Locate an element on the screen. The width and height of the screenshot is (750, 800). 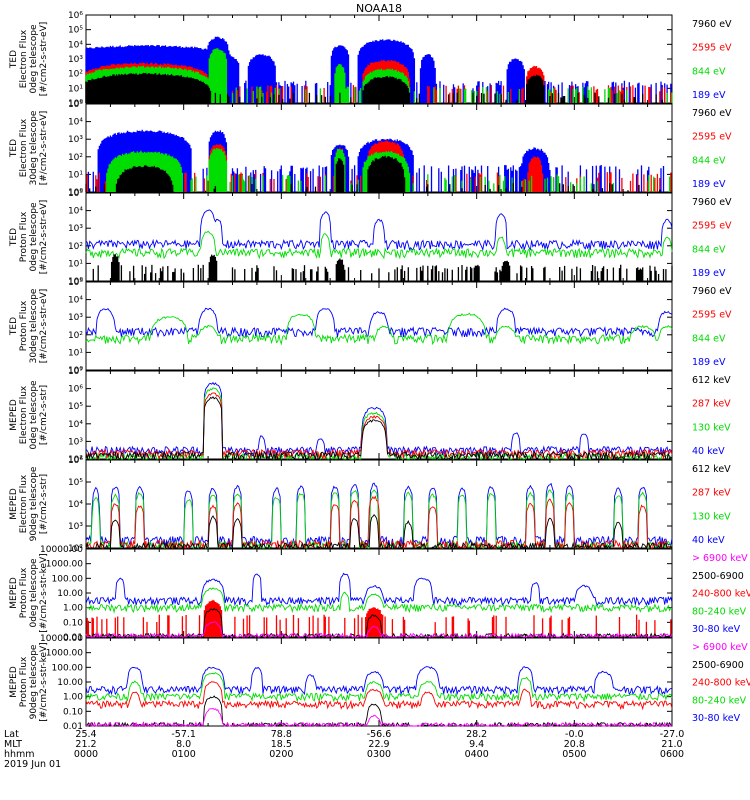
date-label: 2019 Jun 01 is located at coordinates (32, 764).